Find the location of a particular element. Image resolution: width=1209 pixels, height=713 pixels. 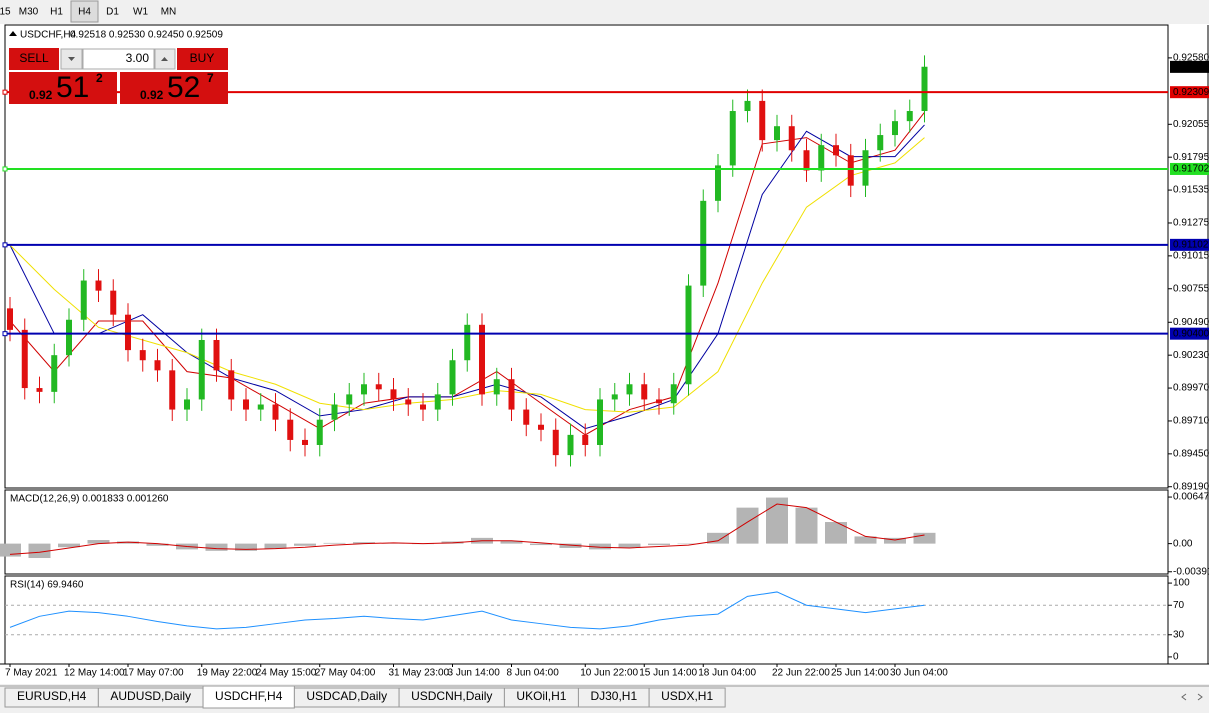

tab-label: EURUSD,H4 is located at coordinates (52, 696).